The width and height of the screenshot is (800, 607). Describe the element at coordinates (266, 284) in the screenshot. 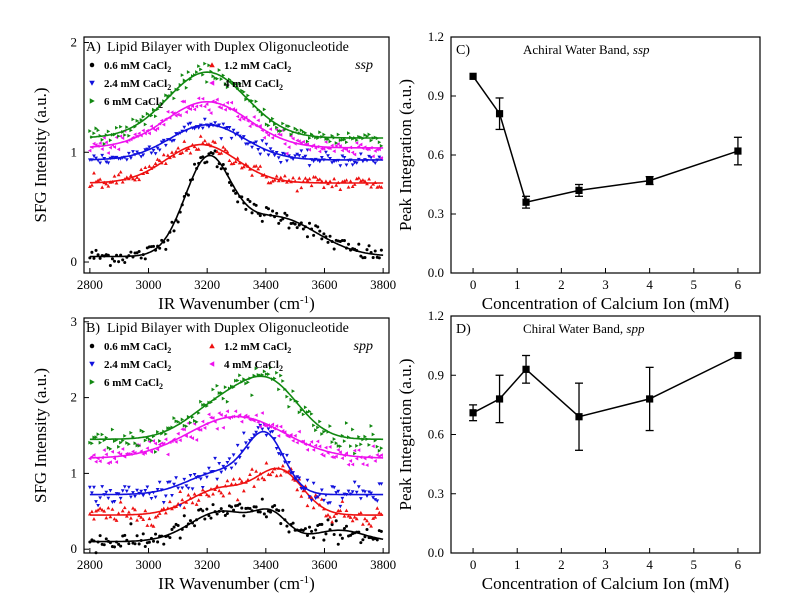

I see `x-tick-label: 3400` at that location.